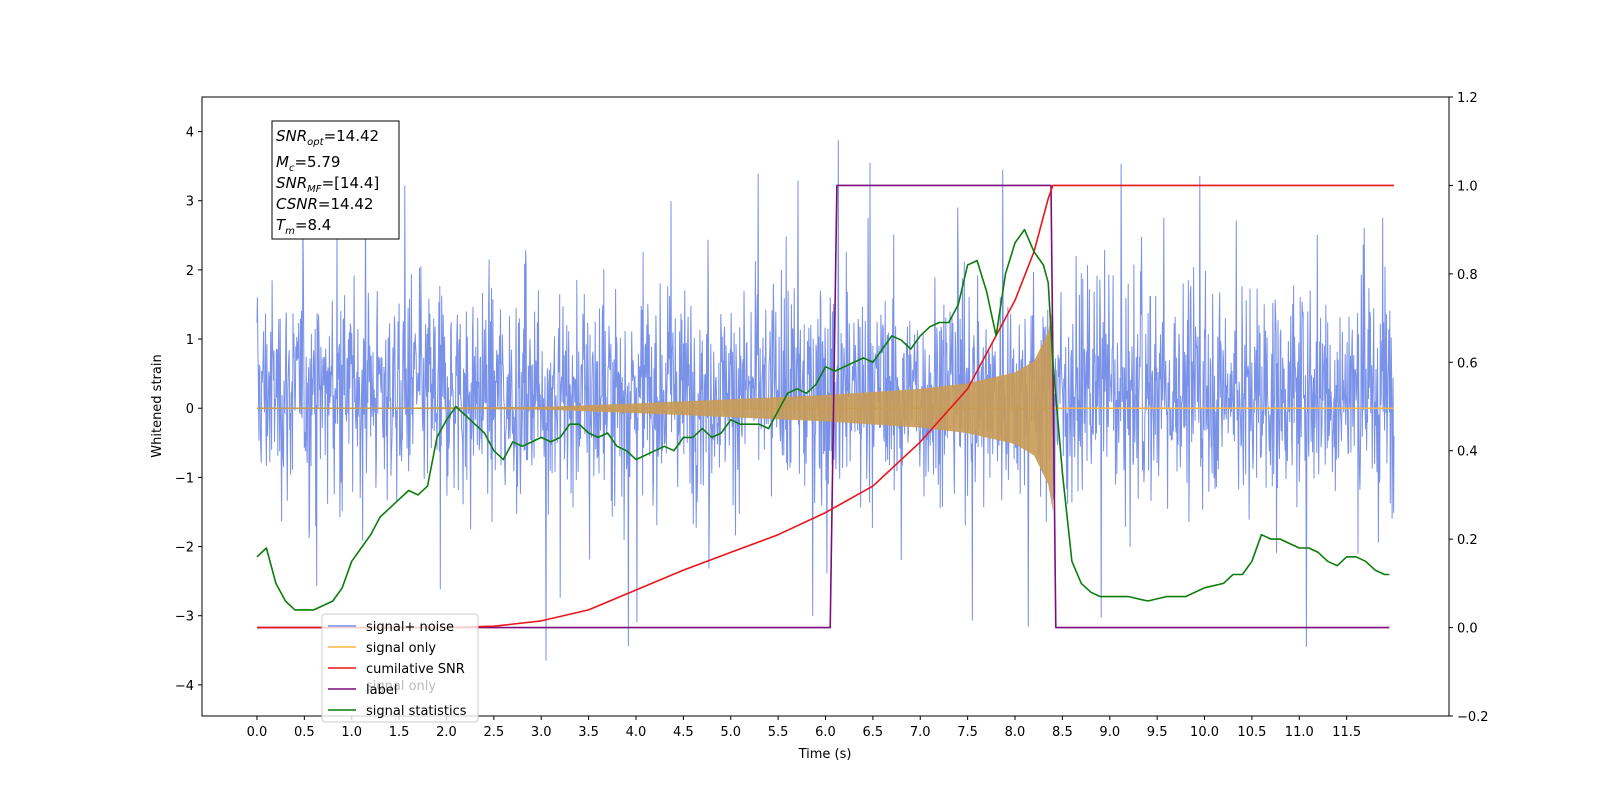  I want to click on y2-axis-ticks: −0.2 0.0 0.2 0.4 0.6 0.8 1.0 1.2, so click(1469, 408).